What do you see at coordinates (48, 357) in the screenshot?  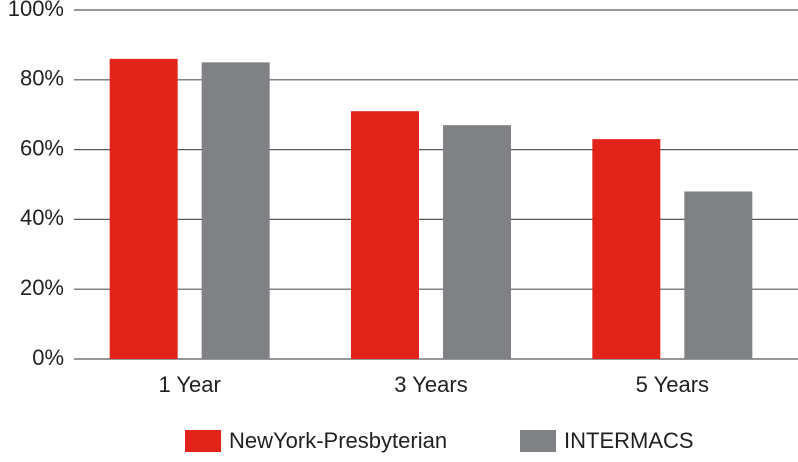 I see `y-tick-label: 0%` at bounding box center [48, 357].